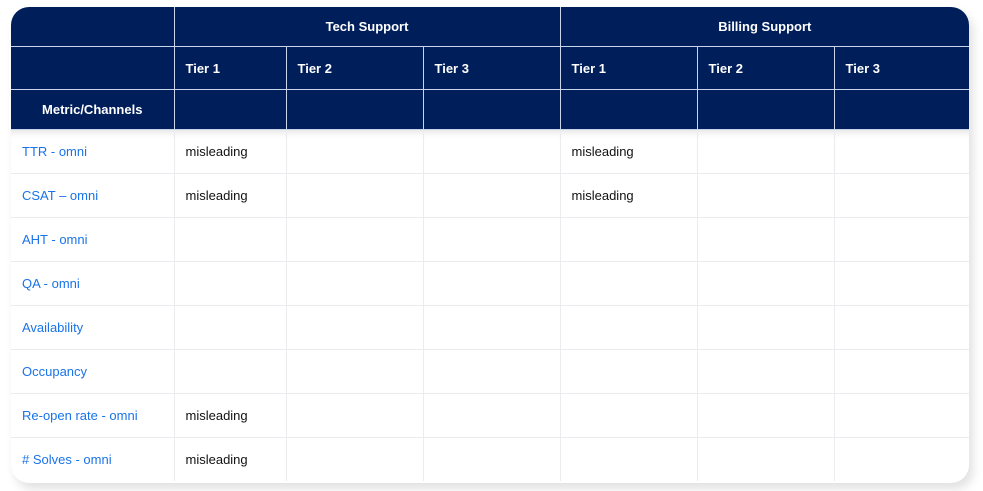 The image size is (983, 491). I want to click on table-row: CSAT – omni misleading misleading, so click(490, 195).